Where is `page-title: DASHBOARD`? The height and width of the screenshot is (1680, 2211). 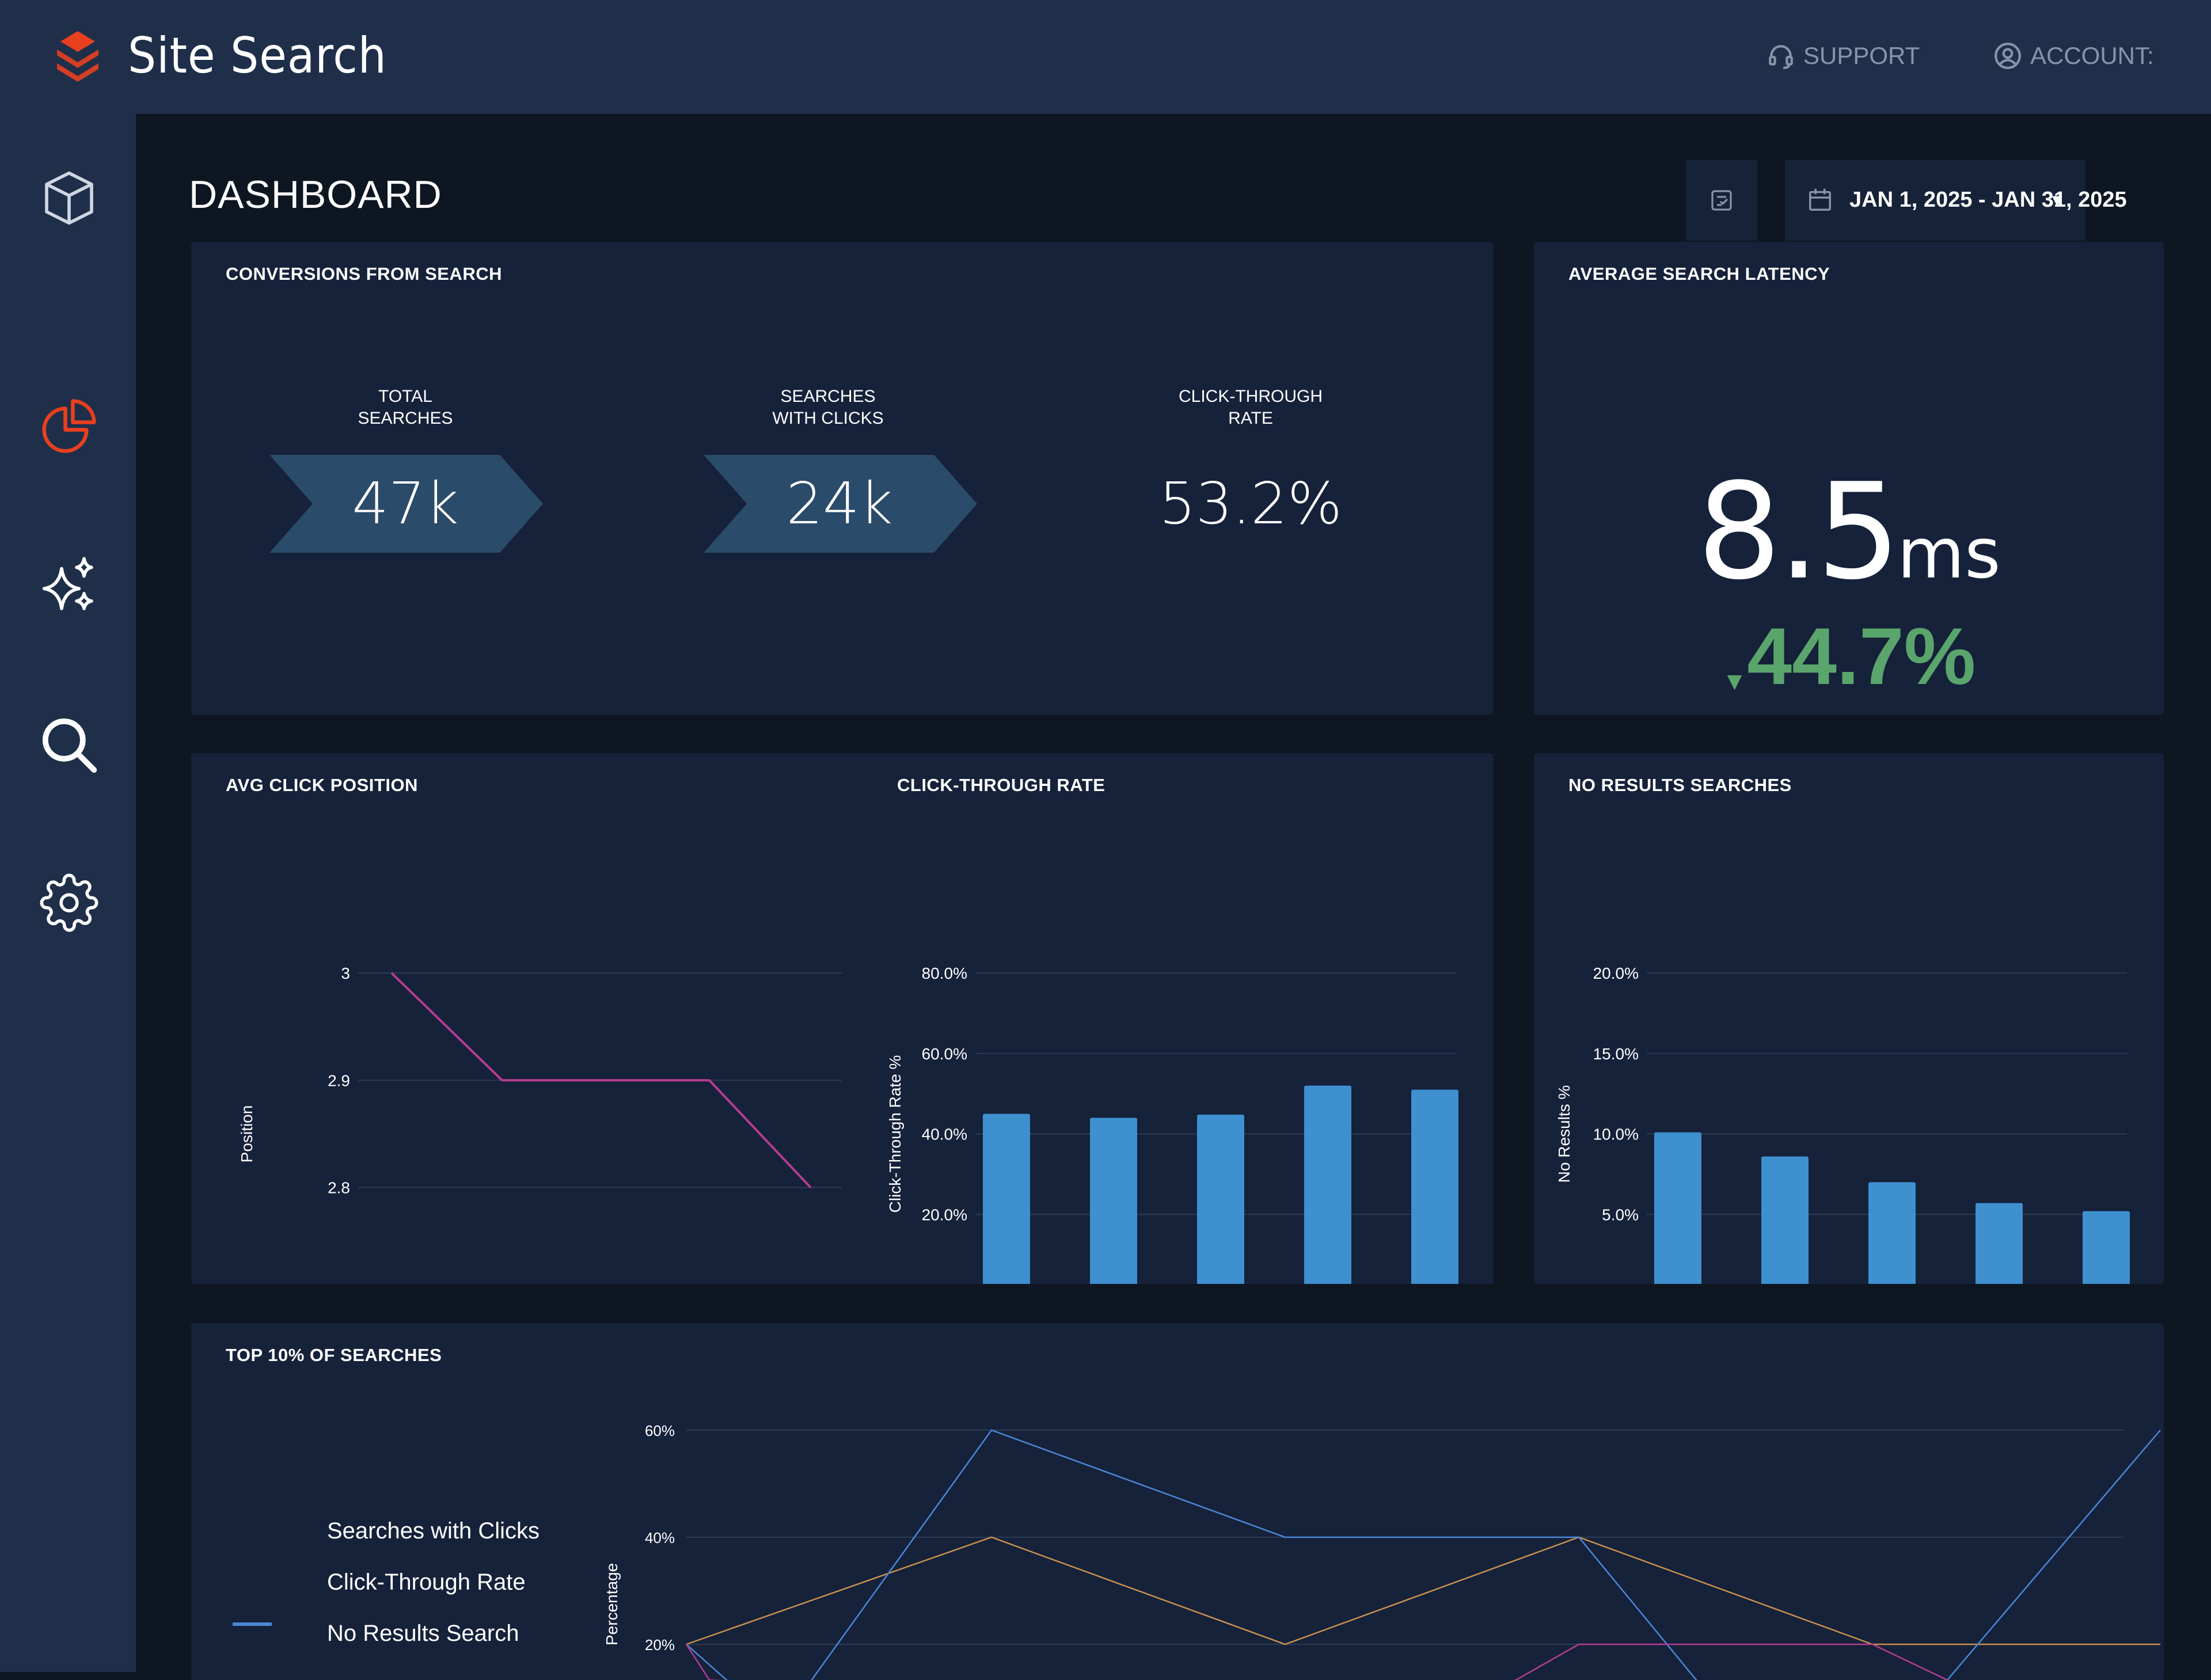
page-title: DASHBOARD is located at coordinates (316, 194).